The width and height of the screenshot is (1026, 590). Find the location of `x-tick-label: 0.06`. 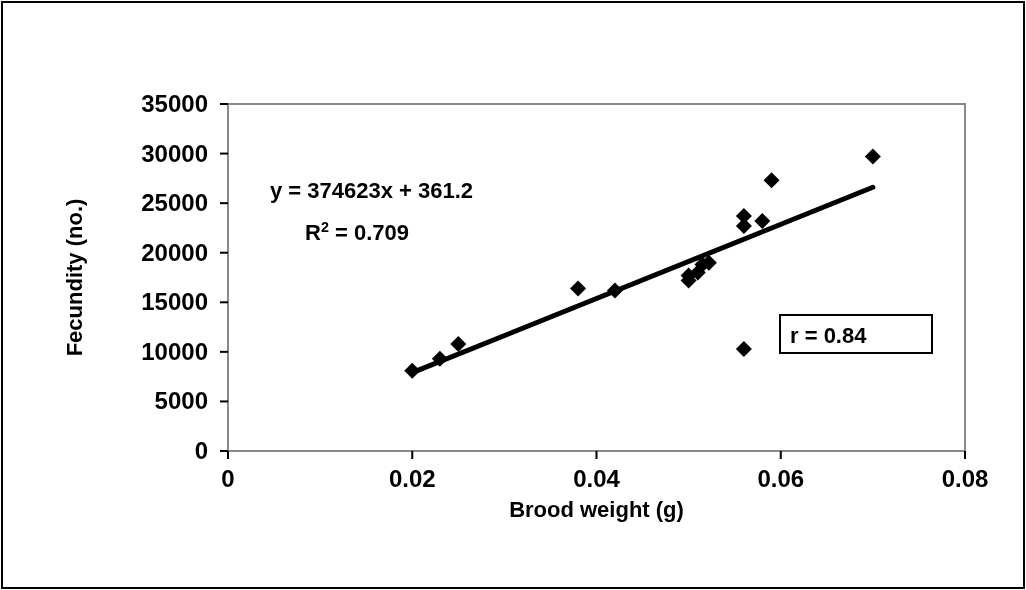

x-tick-label: 0.06 is located at coordinates (781, 478).